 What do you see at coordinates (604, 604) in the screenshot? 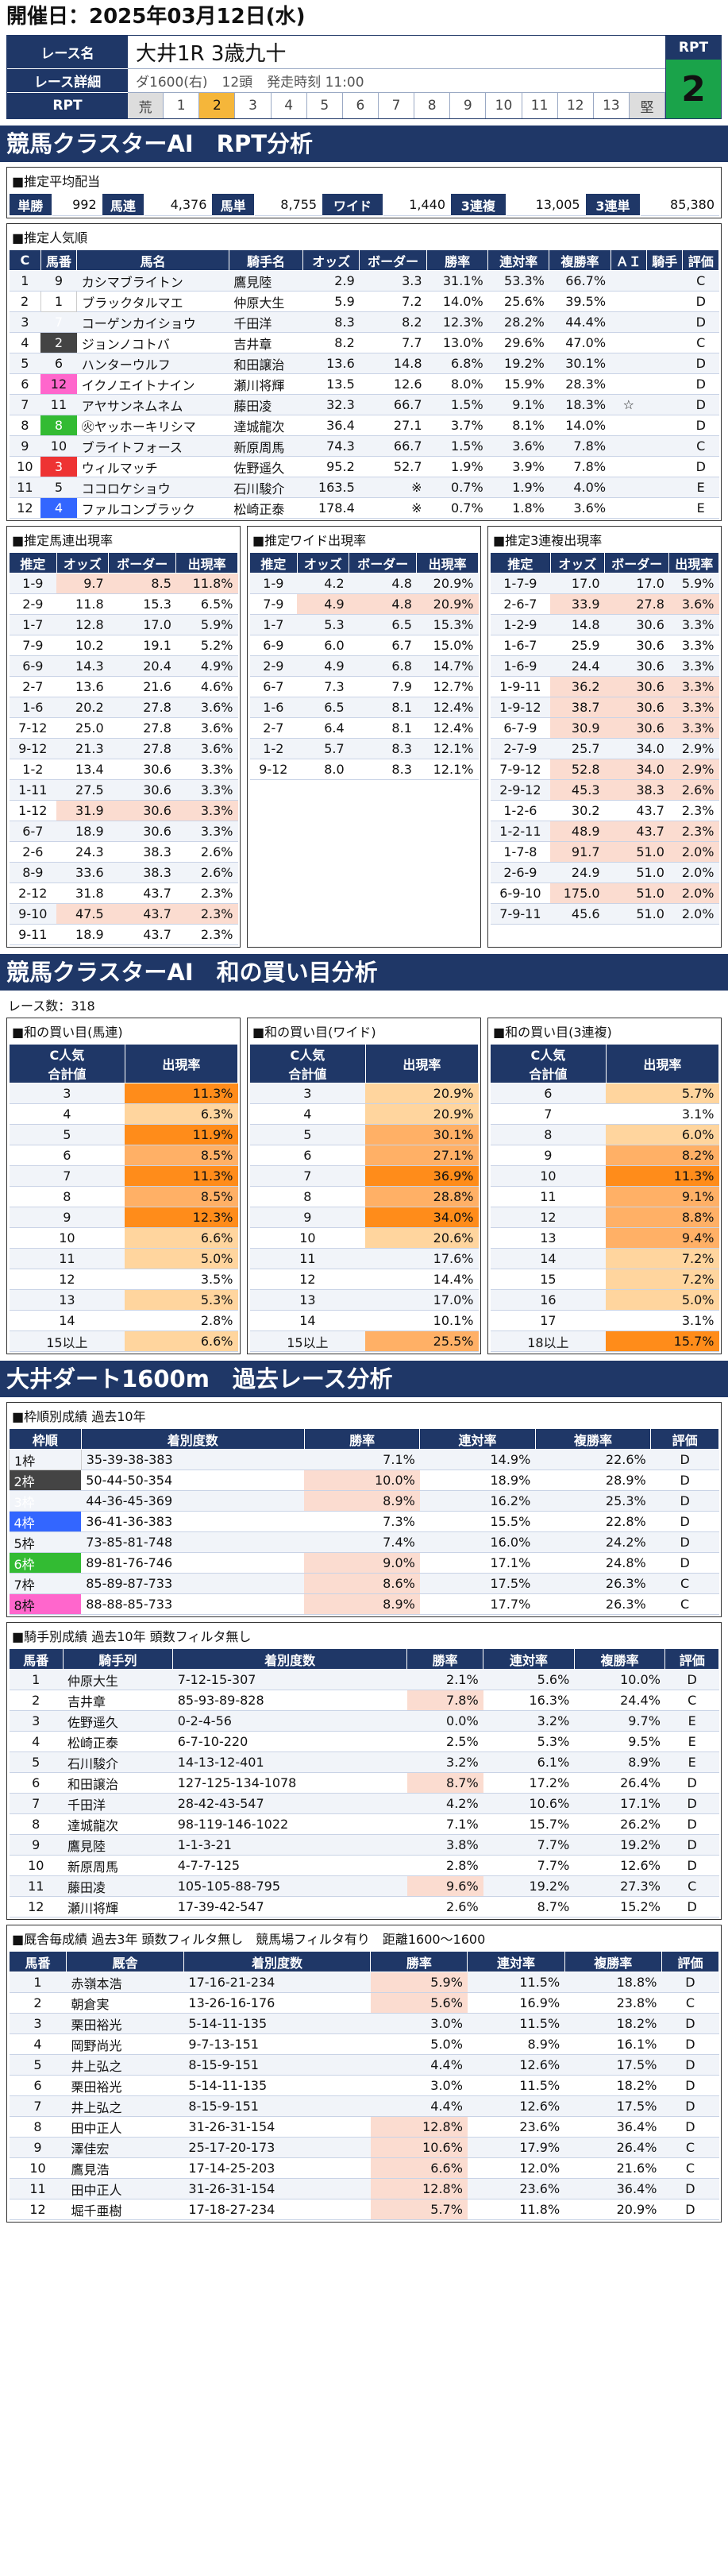
I see `trio-row: 2-6-7 33.9 27.8 3.6%` at bounding box center [604, 604].